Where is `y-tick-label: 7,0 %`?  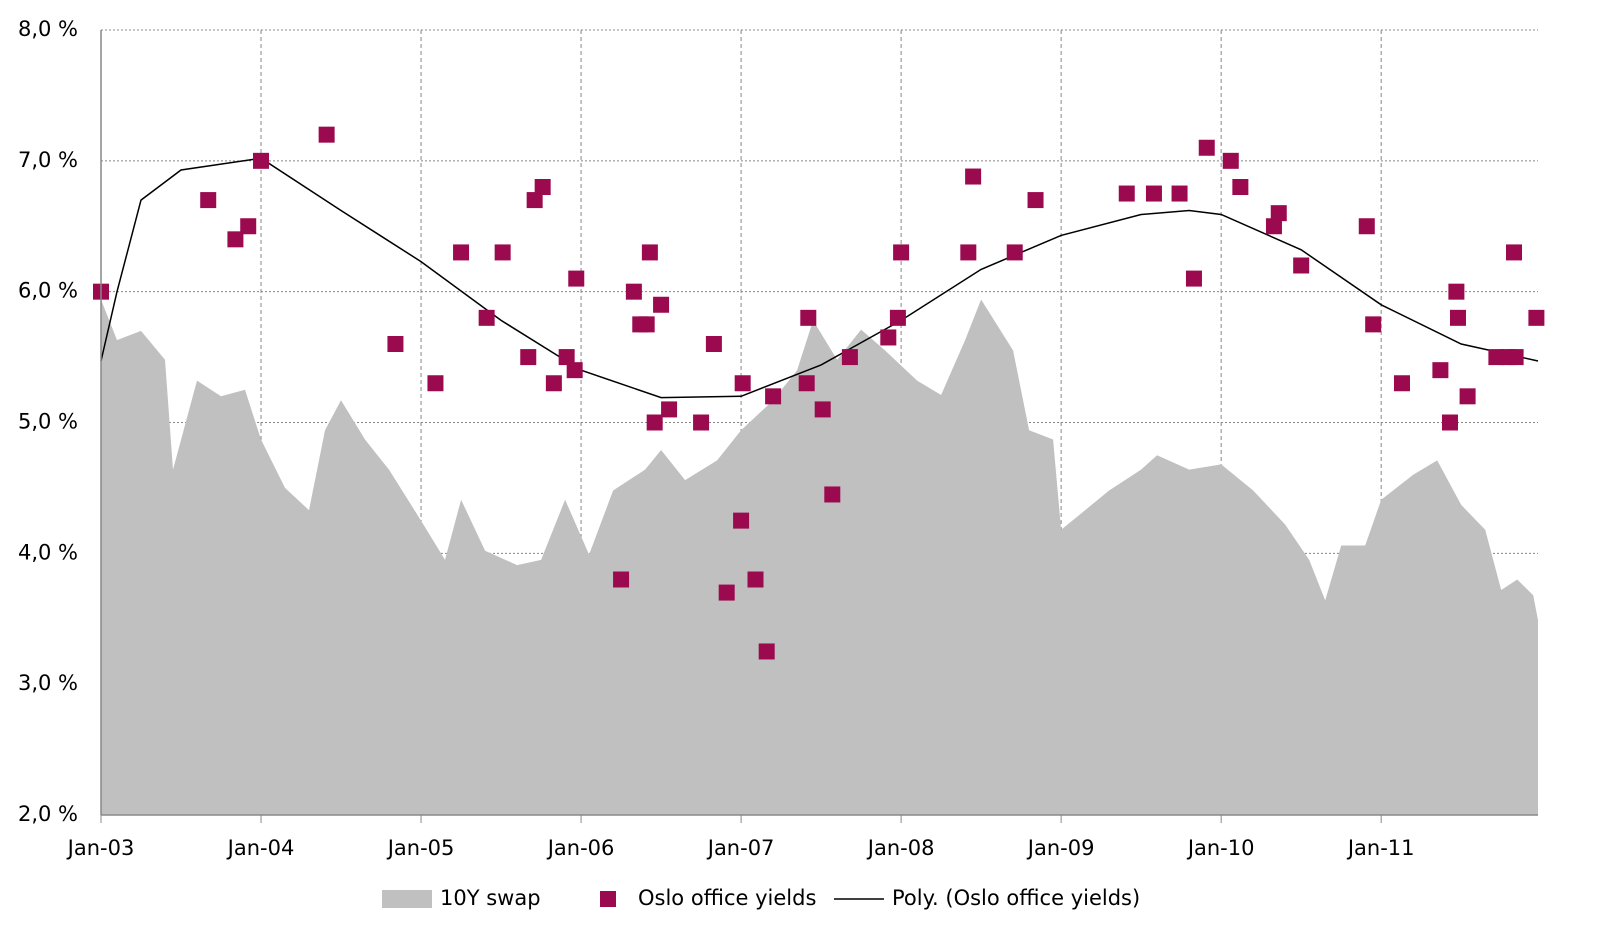 y-tick-label: 7,0 % is located at coordinates (48, 160).